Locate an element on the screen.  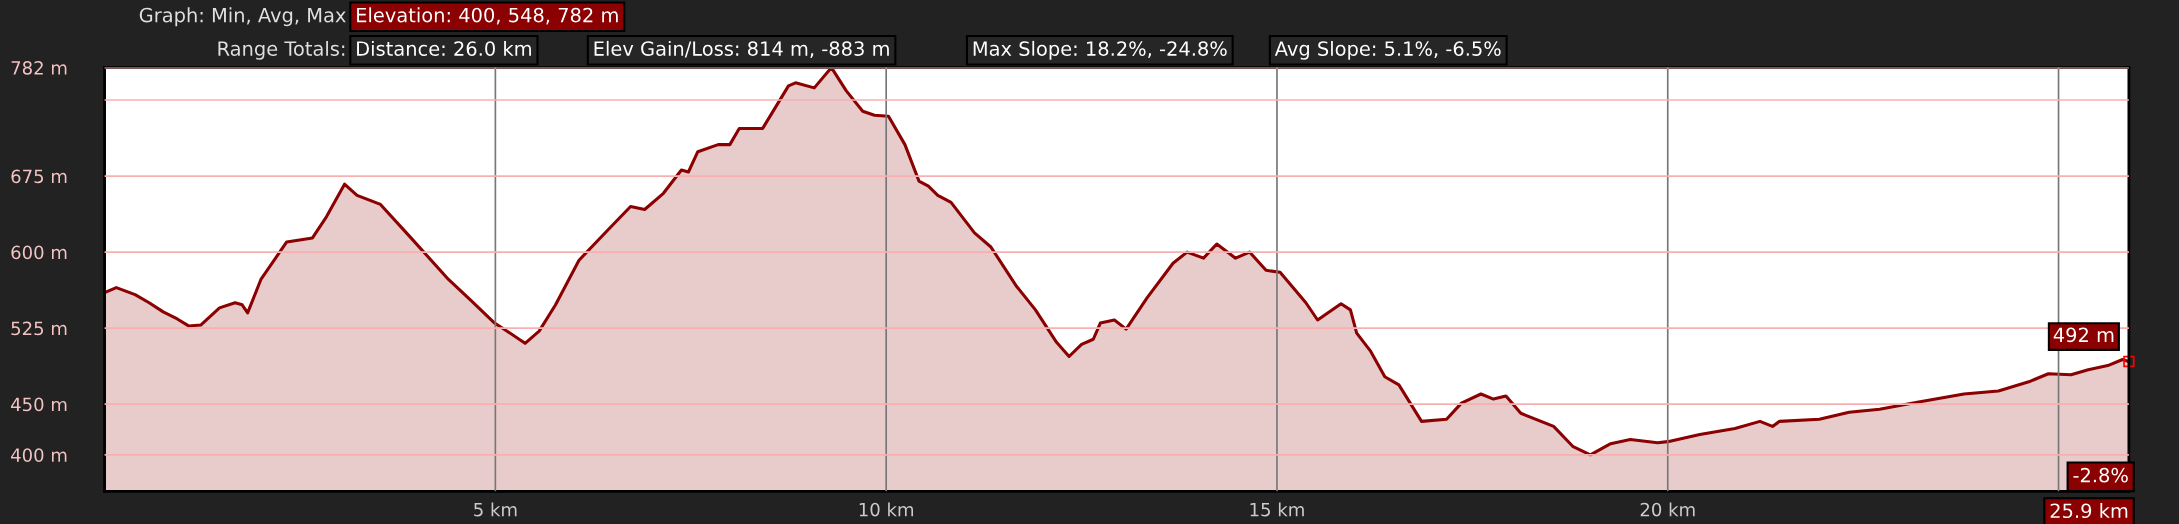
text: Elev Gain/Loss: 814 m, -883 m is located at coordinates (741, 49).